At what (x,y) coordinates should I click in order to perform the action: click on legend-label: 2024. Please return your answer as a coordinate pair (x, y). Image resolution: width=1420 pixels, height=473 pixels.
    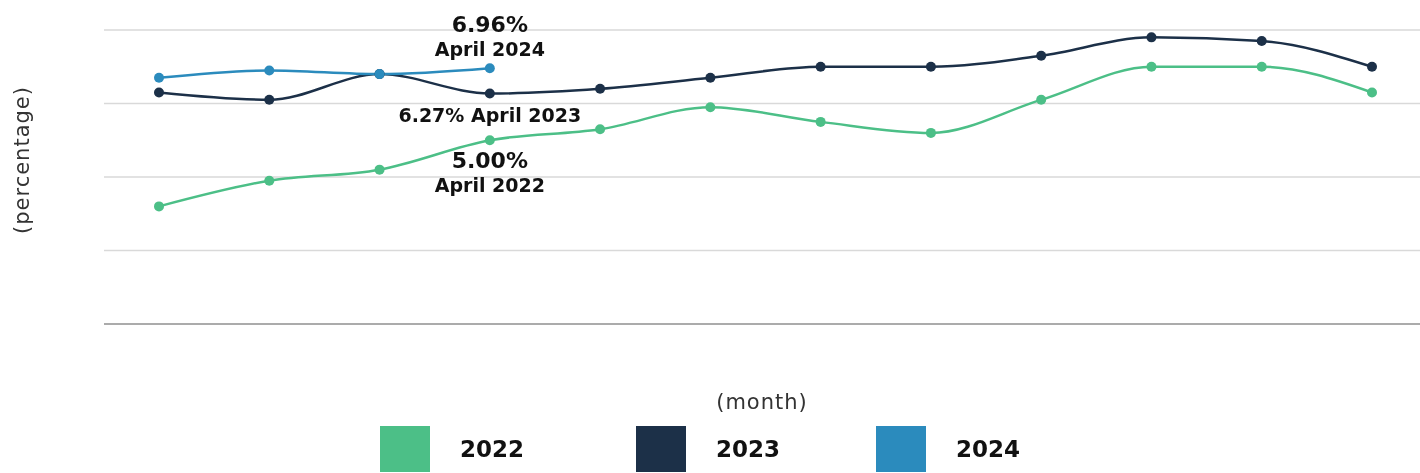
    Looking at the image, I should click on (988, 449).